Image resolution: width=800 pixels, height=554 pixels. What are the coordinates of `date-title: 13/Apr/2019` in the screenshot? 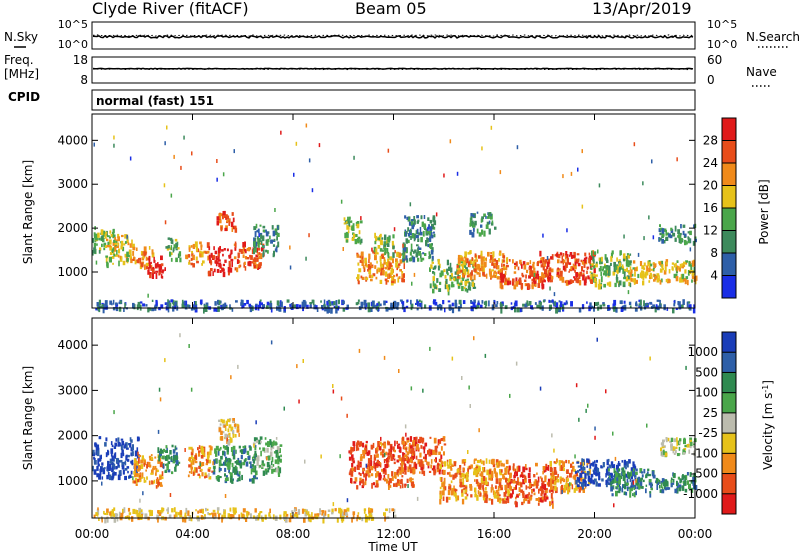 It's located at (642, 9).